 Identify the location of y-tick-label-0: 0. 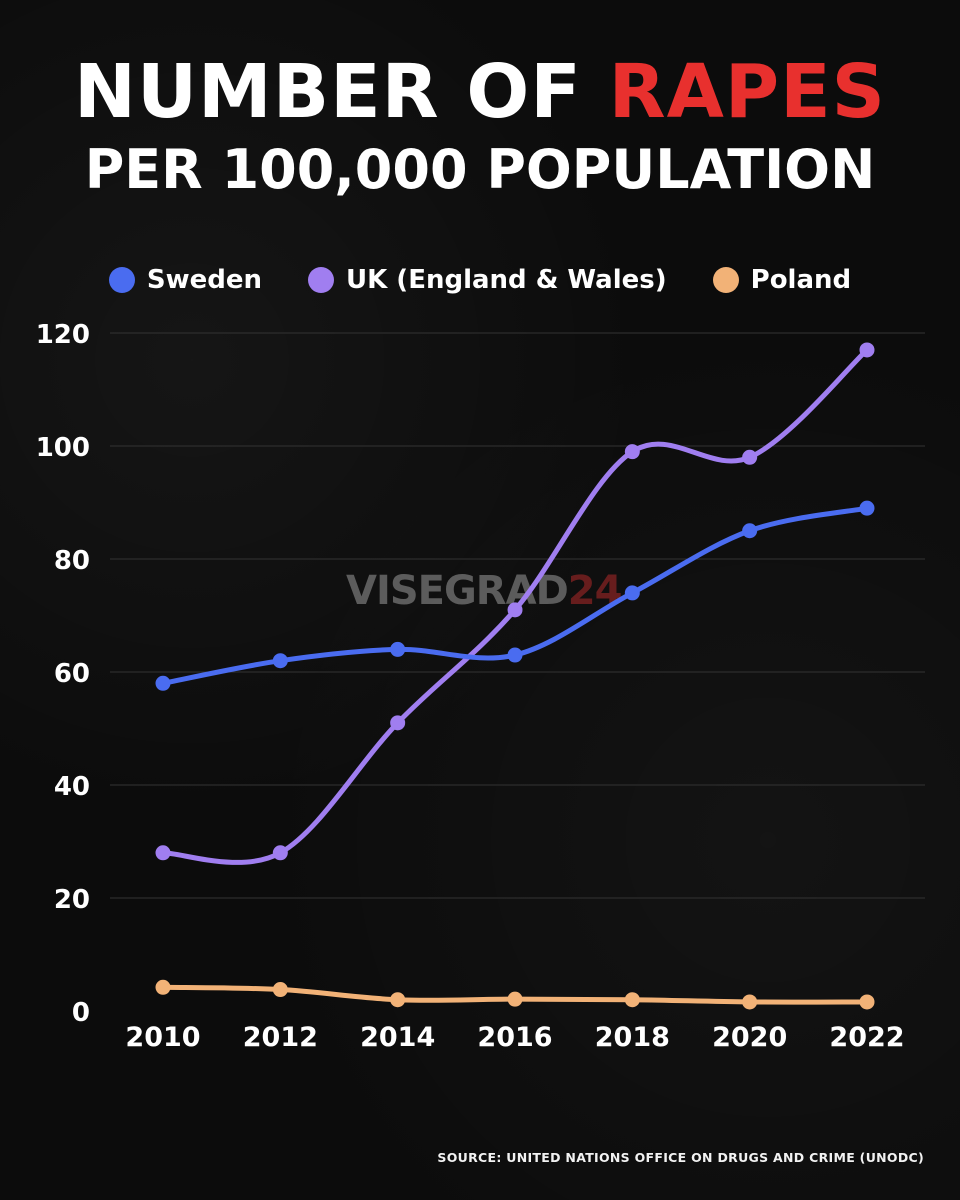
(81, 1013).